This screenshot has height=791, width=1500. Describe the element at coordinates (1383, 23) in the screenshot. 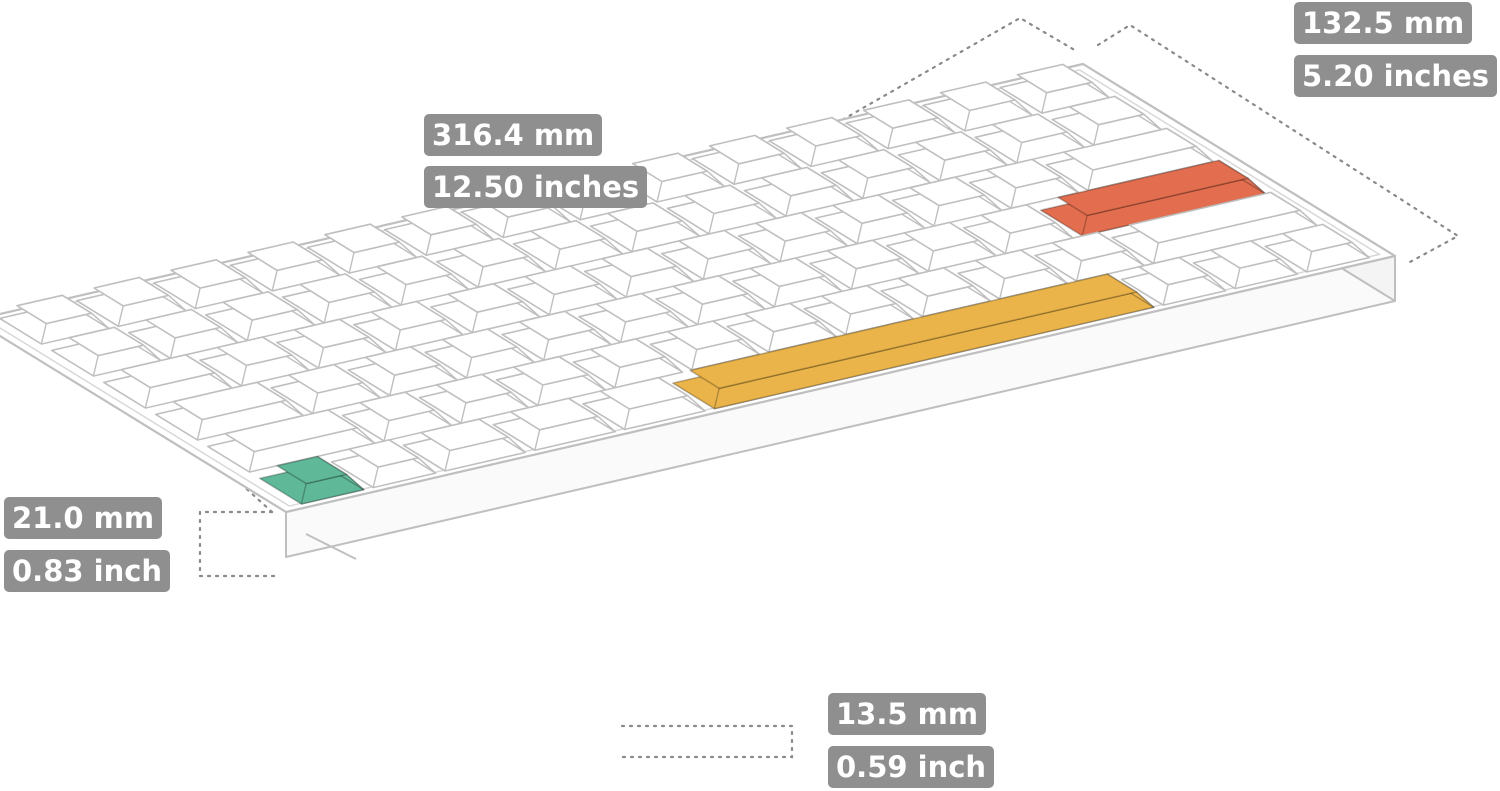

I see `depth-mm-label: 132.5 mm` at that location.